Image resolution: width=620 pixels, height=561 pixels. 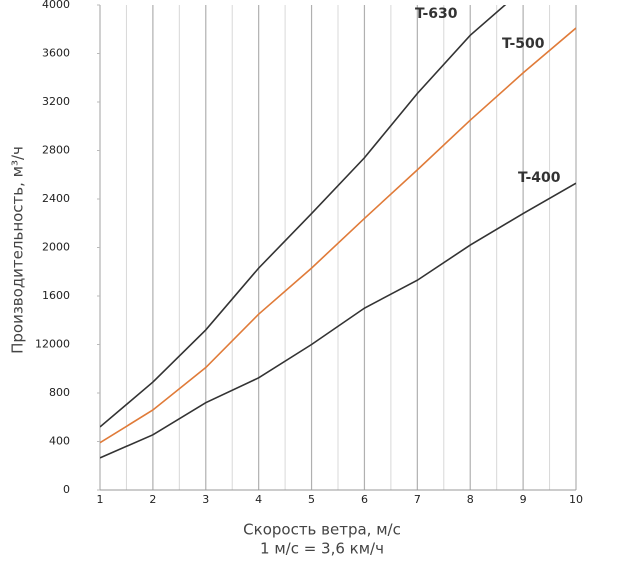 What do you see at coordinates (152, 499) in the screenshot?
I see `x-tick-label: 2` at bounding box center [152, 499].